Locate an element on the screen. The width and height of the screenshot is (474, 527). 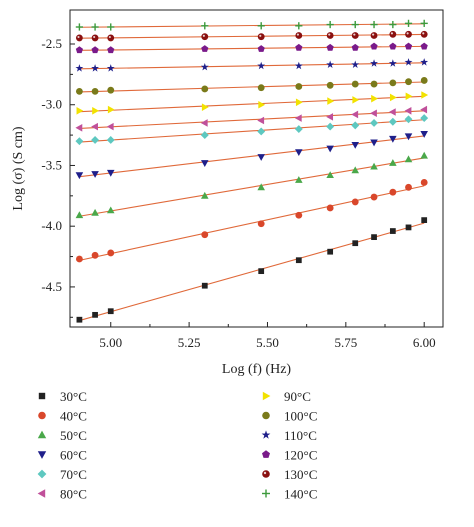
legend-label: 30°C is located at coordinates (73, 396).